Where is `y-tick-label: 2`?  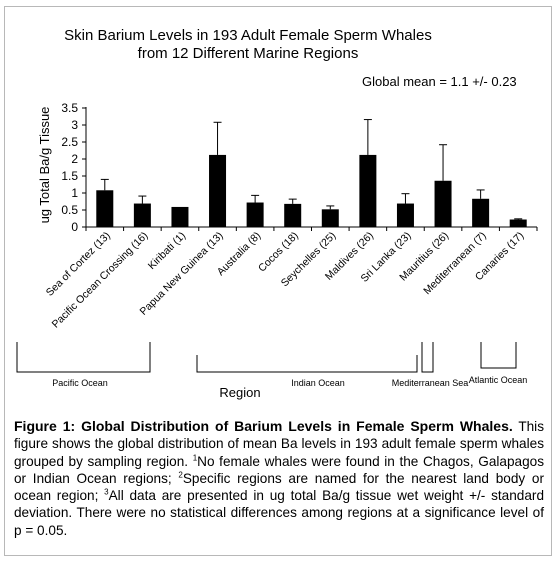 y-tick-label: 2 is located at coordinates (74, 159).